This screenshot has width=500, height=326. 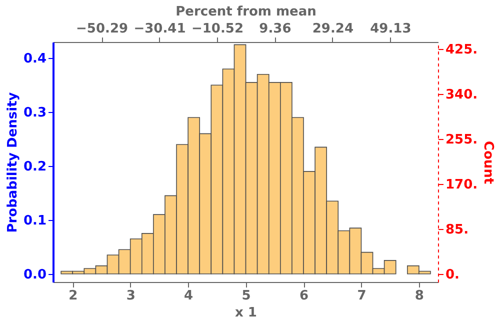 What do you see at coordinates (34, 59) in the screenshot?
I see `y-tick-label: 0.4` at bounding box center [34, 59].